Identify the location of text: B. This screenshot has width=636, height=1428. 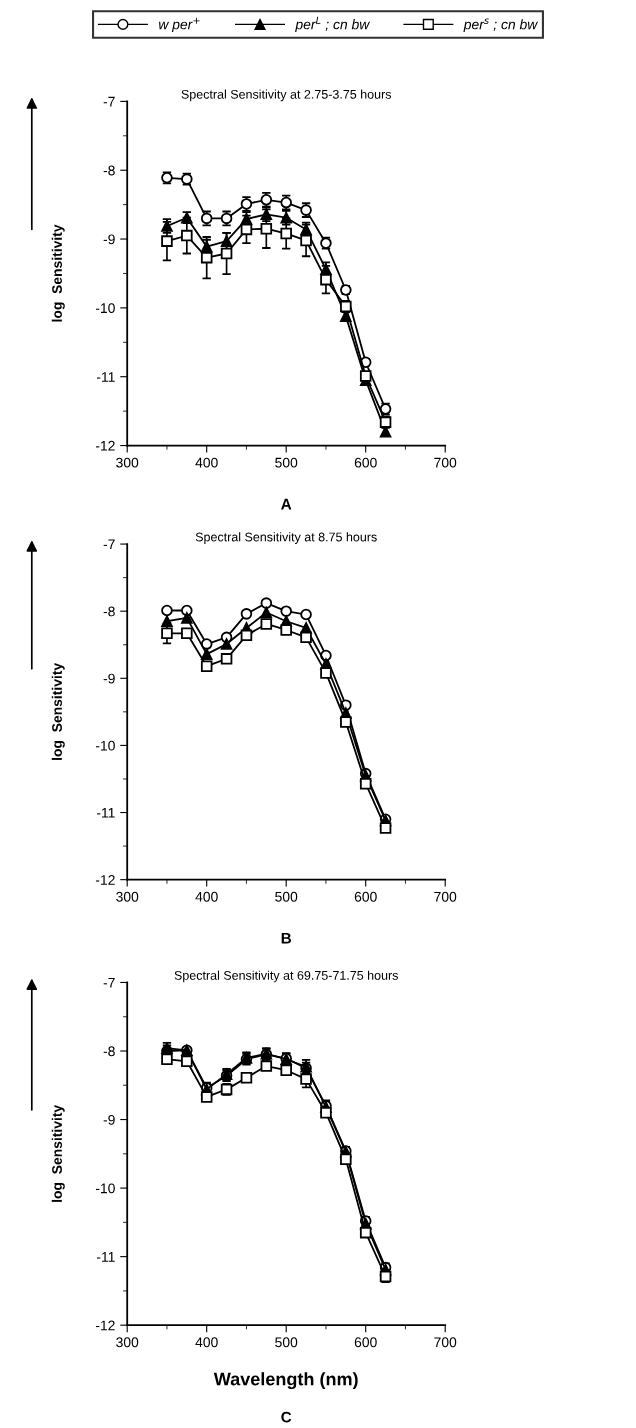
(286, 938).